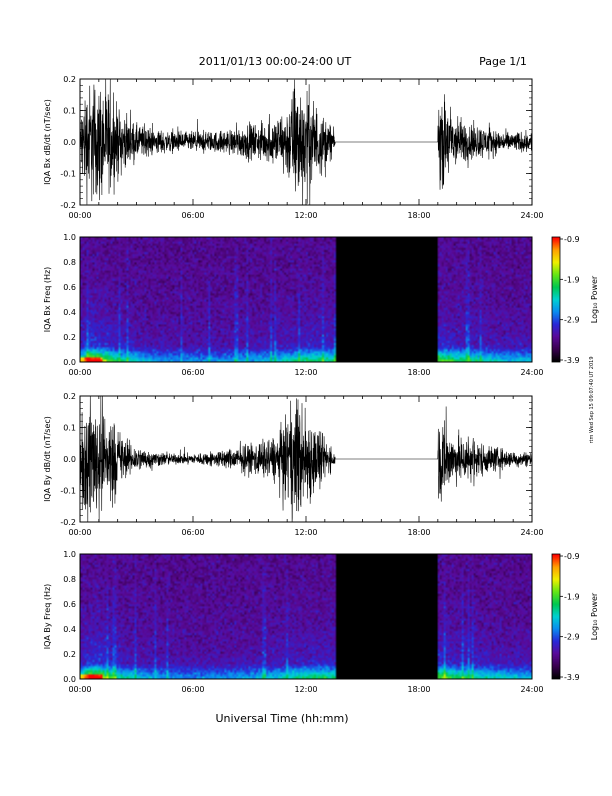  What do you see at coordinates (69, 142) in the screenshot?
I see `bx-waveform-ytick-label: 0.0` at bounding box center [69, 142].